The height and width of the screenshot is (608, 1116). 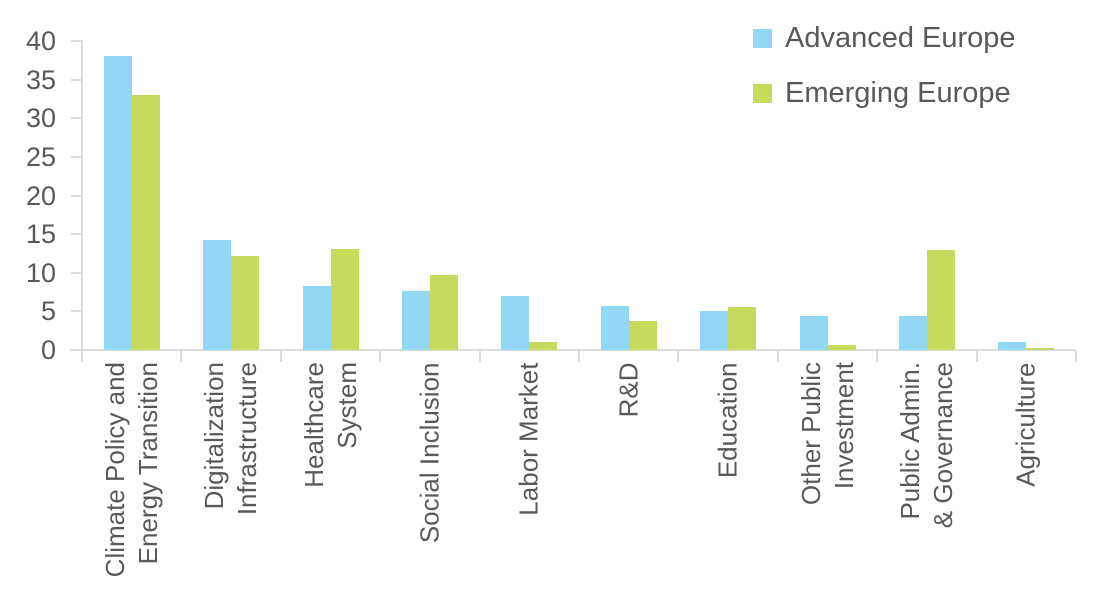 What do you see at coordinates (131, 470) in the screenshot?
I see `x-category-label: Climate Policy and Energy Transition` at bounding box center [131, 470].